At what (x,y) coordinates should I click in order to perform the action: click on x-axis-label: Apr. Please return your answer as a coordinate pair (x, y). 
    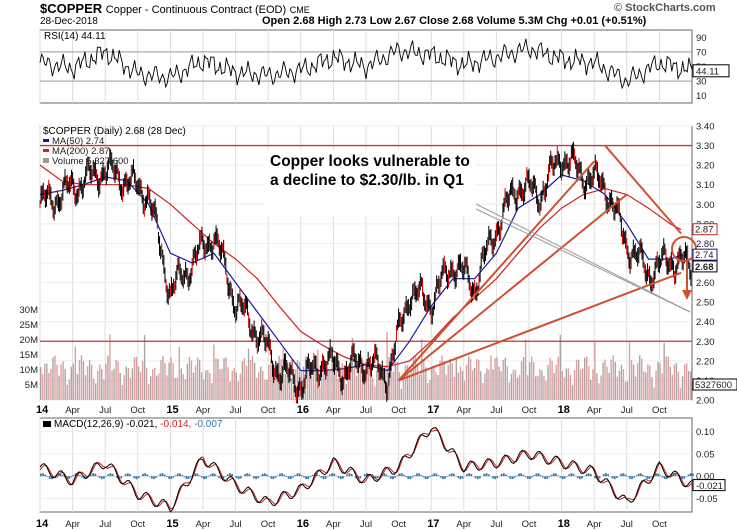
    Looking at the image, I should click on (203, 410).